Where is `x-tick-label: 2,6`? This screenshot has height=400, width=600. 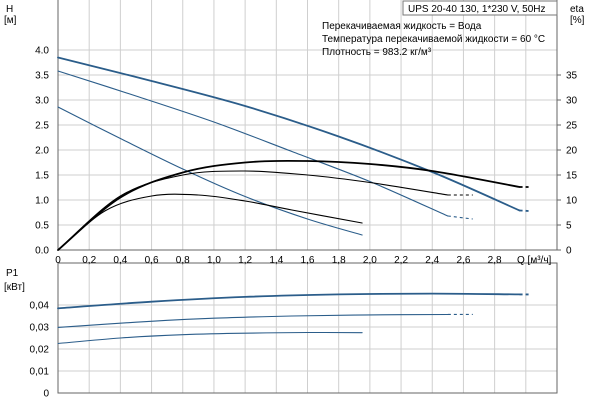 x-tick-label: 2,6 is located at coordinates (463, 260).